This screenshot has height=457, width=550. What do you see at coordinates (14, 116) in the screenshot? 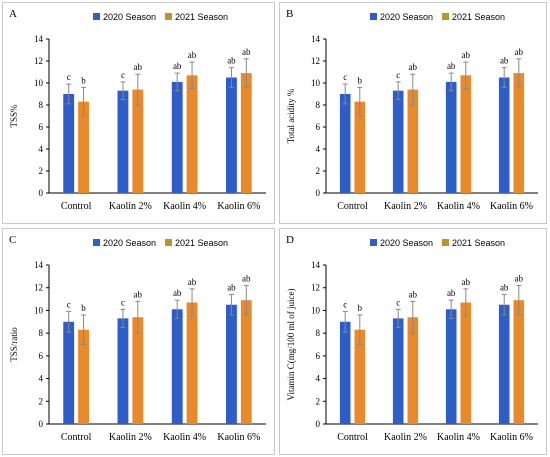
I see `y-axis-title: TSS%` at bounding box center [14, 116].